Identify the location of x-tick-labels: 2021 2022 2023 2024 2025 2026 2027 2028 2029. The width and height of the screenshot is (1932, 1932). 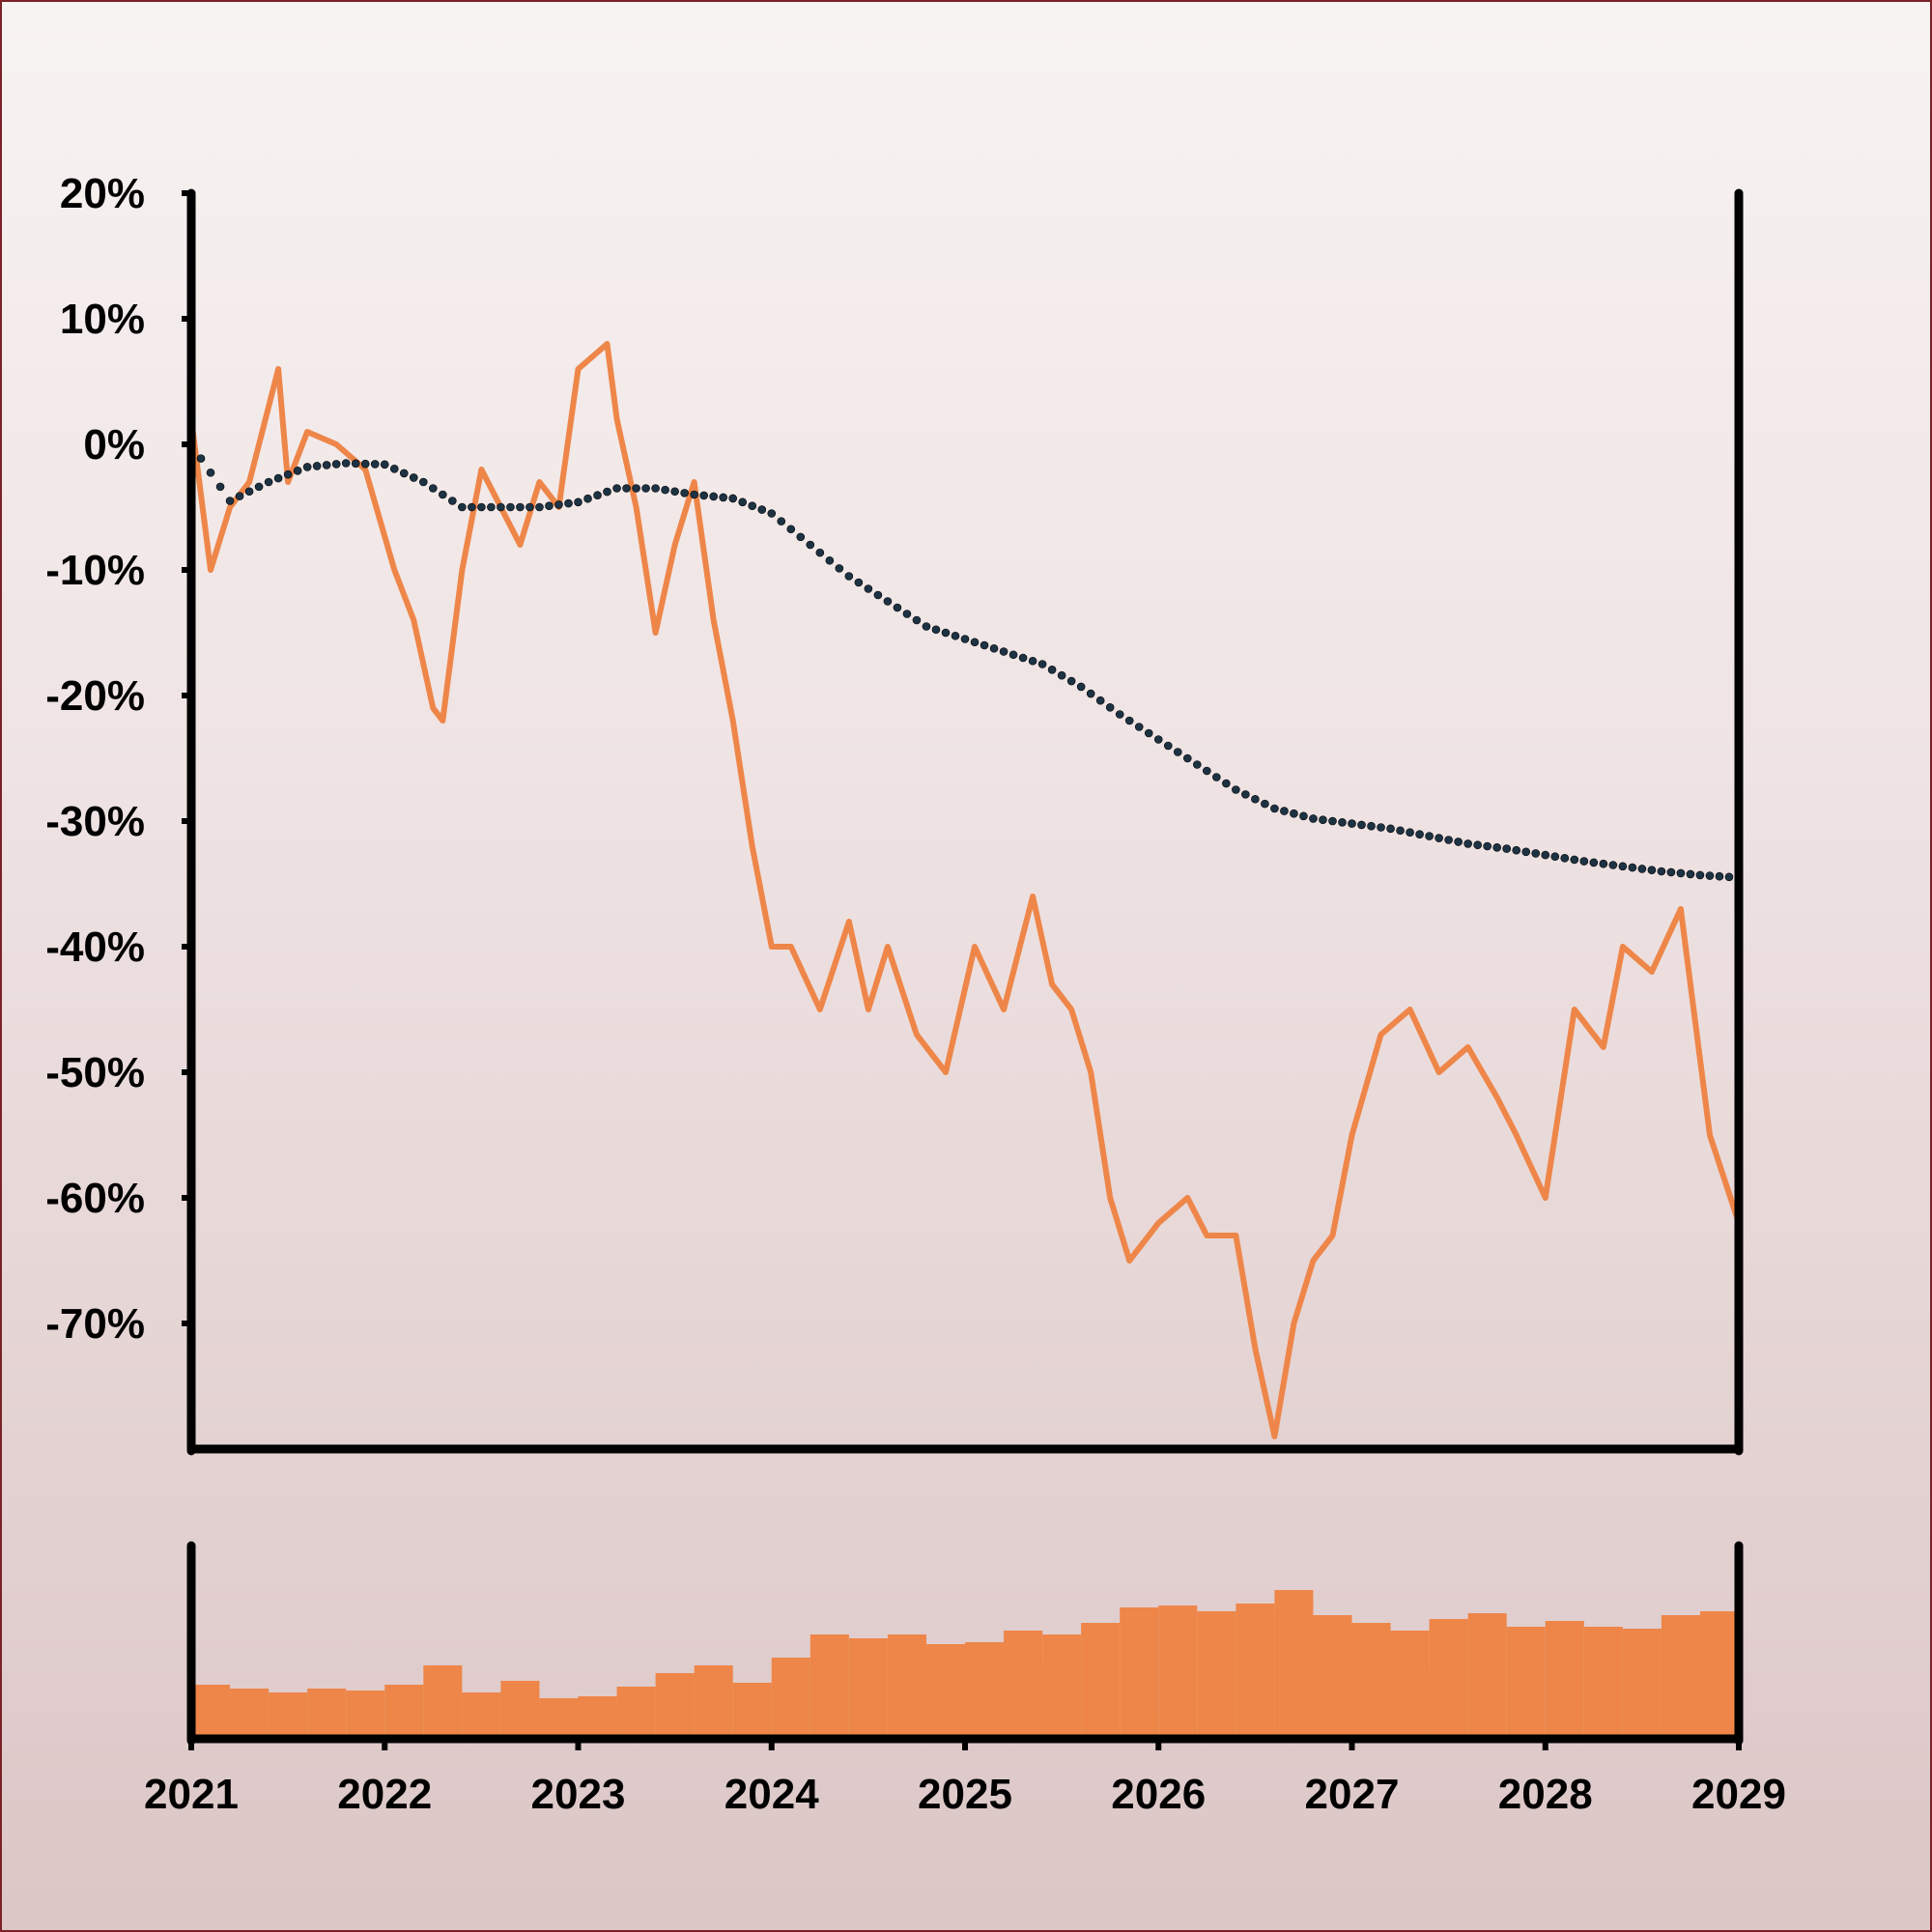
(965, 1794).